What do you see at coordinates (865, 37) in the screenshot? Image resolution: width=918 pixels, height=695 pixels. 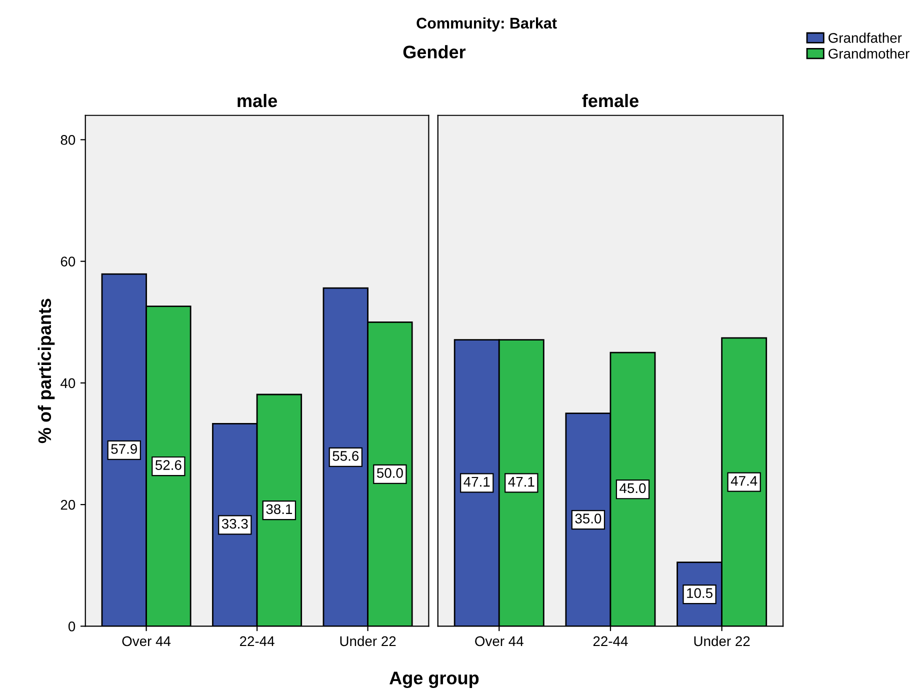 I see `legend-label: Grandfather` at bounding box center [865, 37].